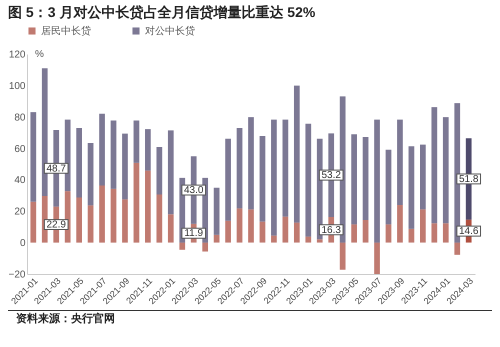 The height and width of the screenshot is (347, 500). I want to click on y-tick-label: 60, so click(20, 149).